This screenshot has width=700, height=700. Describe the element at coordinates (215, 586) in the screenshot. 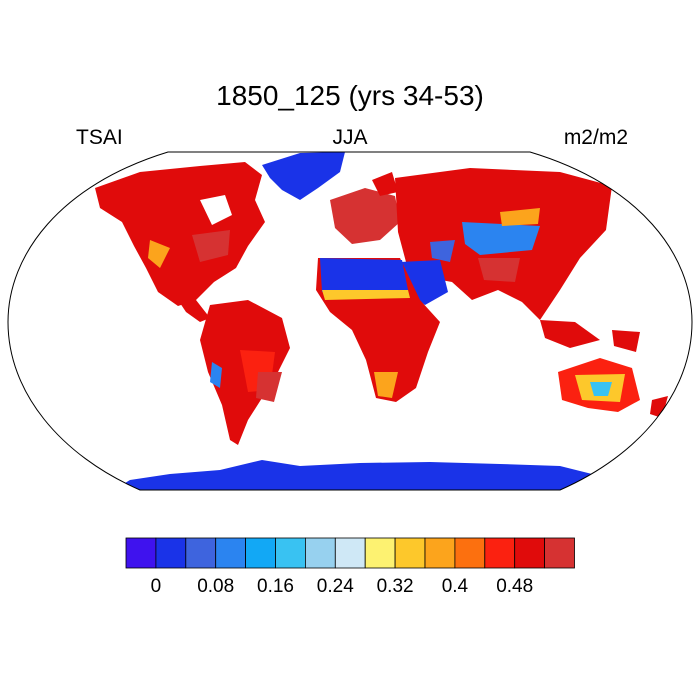

I see `colorbar-tick-label: 0.08` at that location.